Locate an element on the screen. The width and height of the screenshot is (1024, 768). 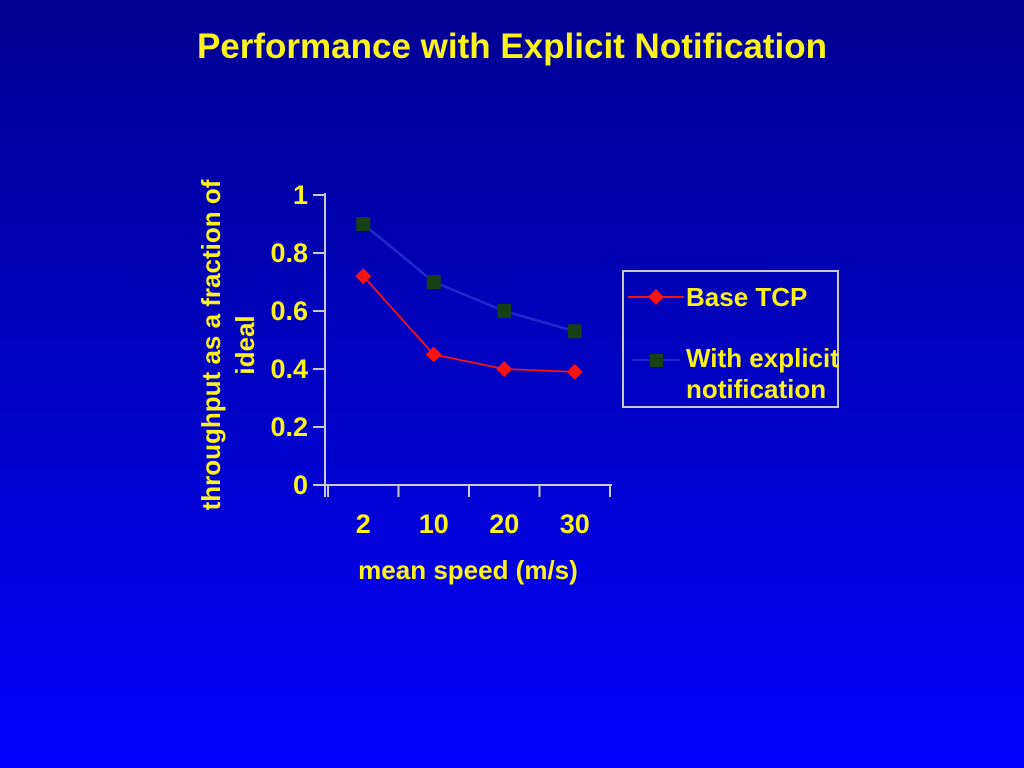
y-axis-title-line2: ideal is located at coordinates (245, 345).